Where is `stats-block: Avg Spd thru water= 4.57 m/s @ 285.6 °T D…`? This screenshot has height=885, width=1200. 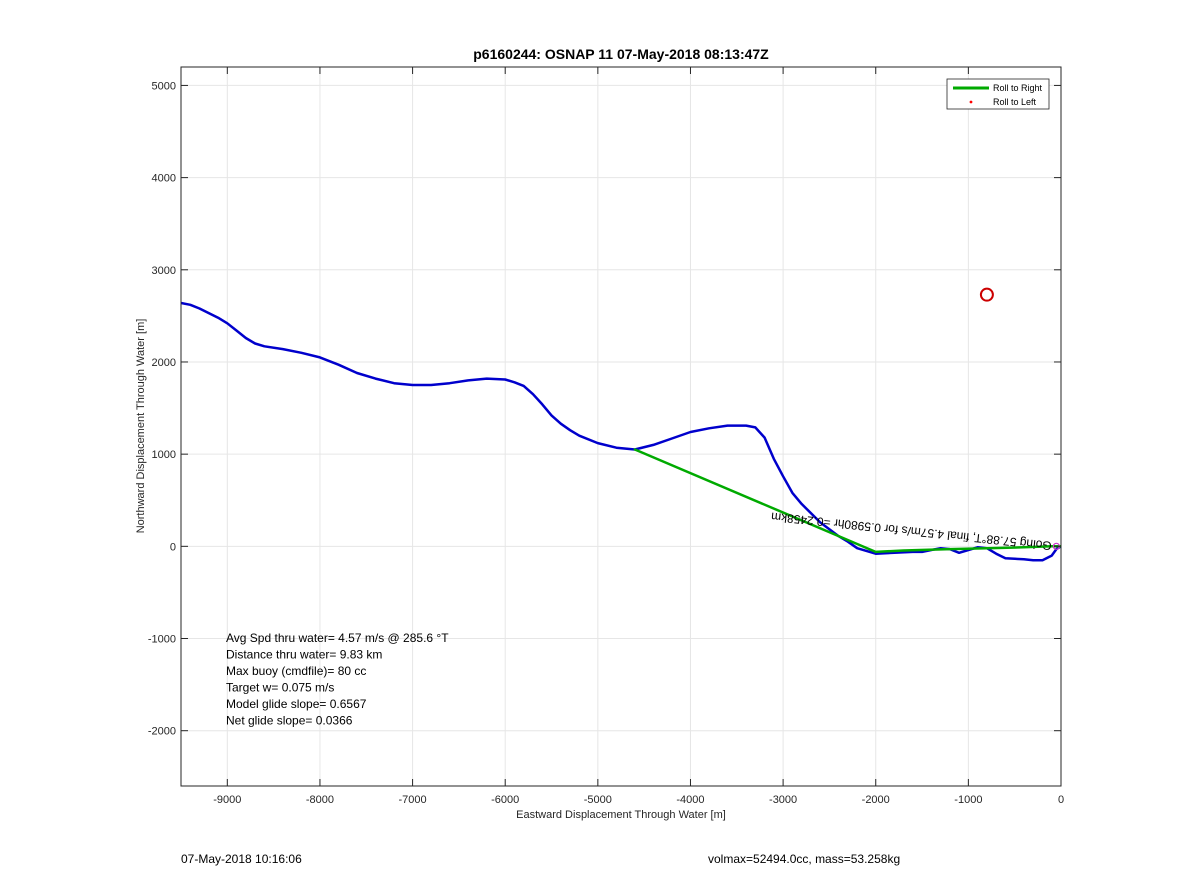 stats-block: Avg Spd thru water= 4.57 m/s @ 285.6 °T D… is located at coordinates (337, 679).